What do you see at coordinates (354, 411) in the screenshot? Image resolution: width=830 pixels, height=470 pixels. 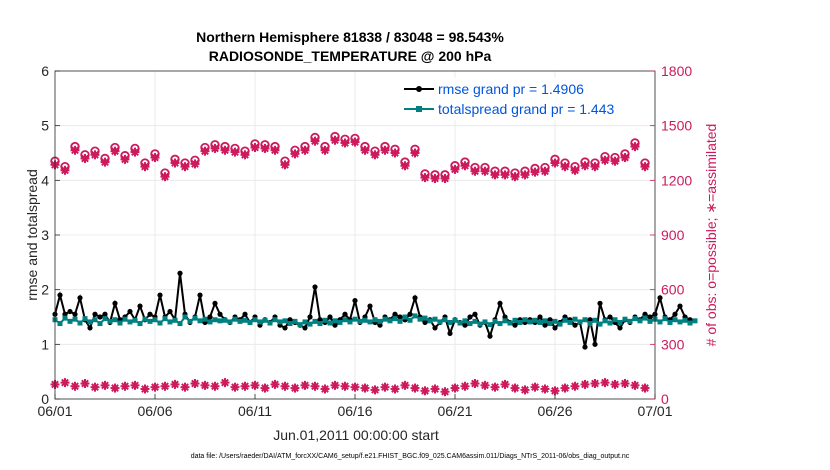 I see `x-tick-label-3: 06/16` at bounding box center [354, 411].